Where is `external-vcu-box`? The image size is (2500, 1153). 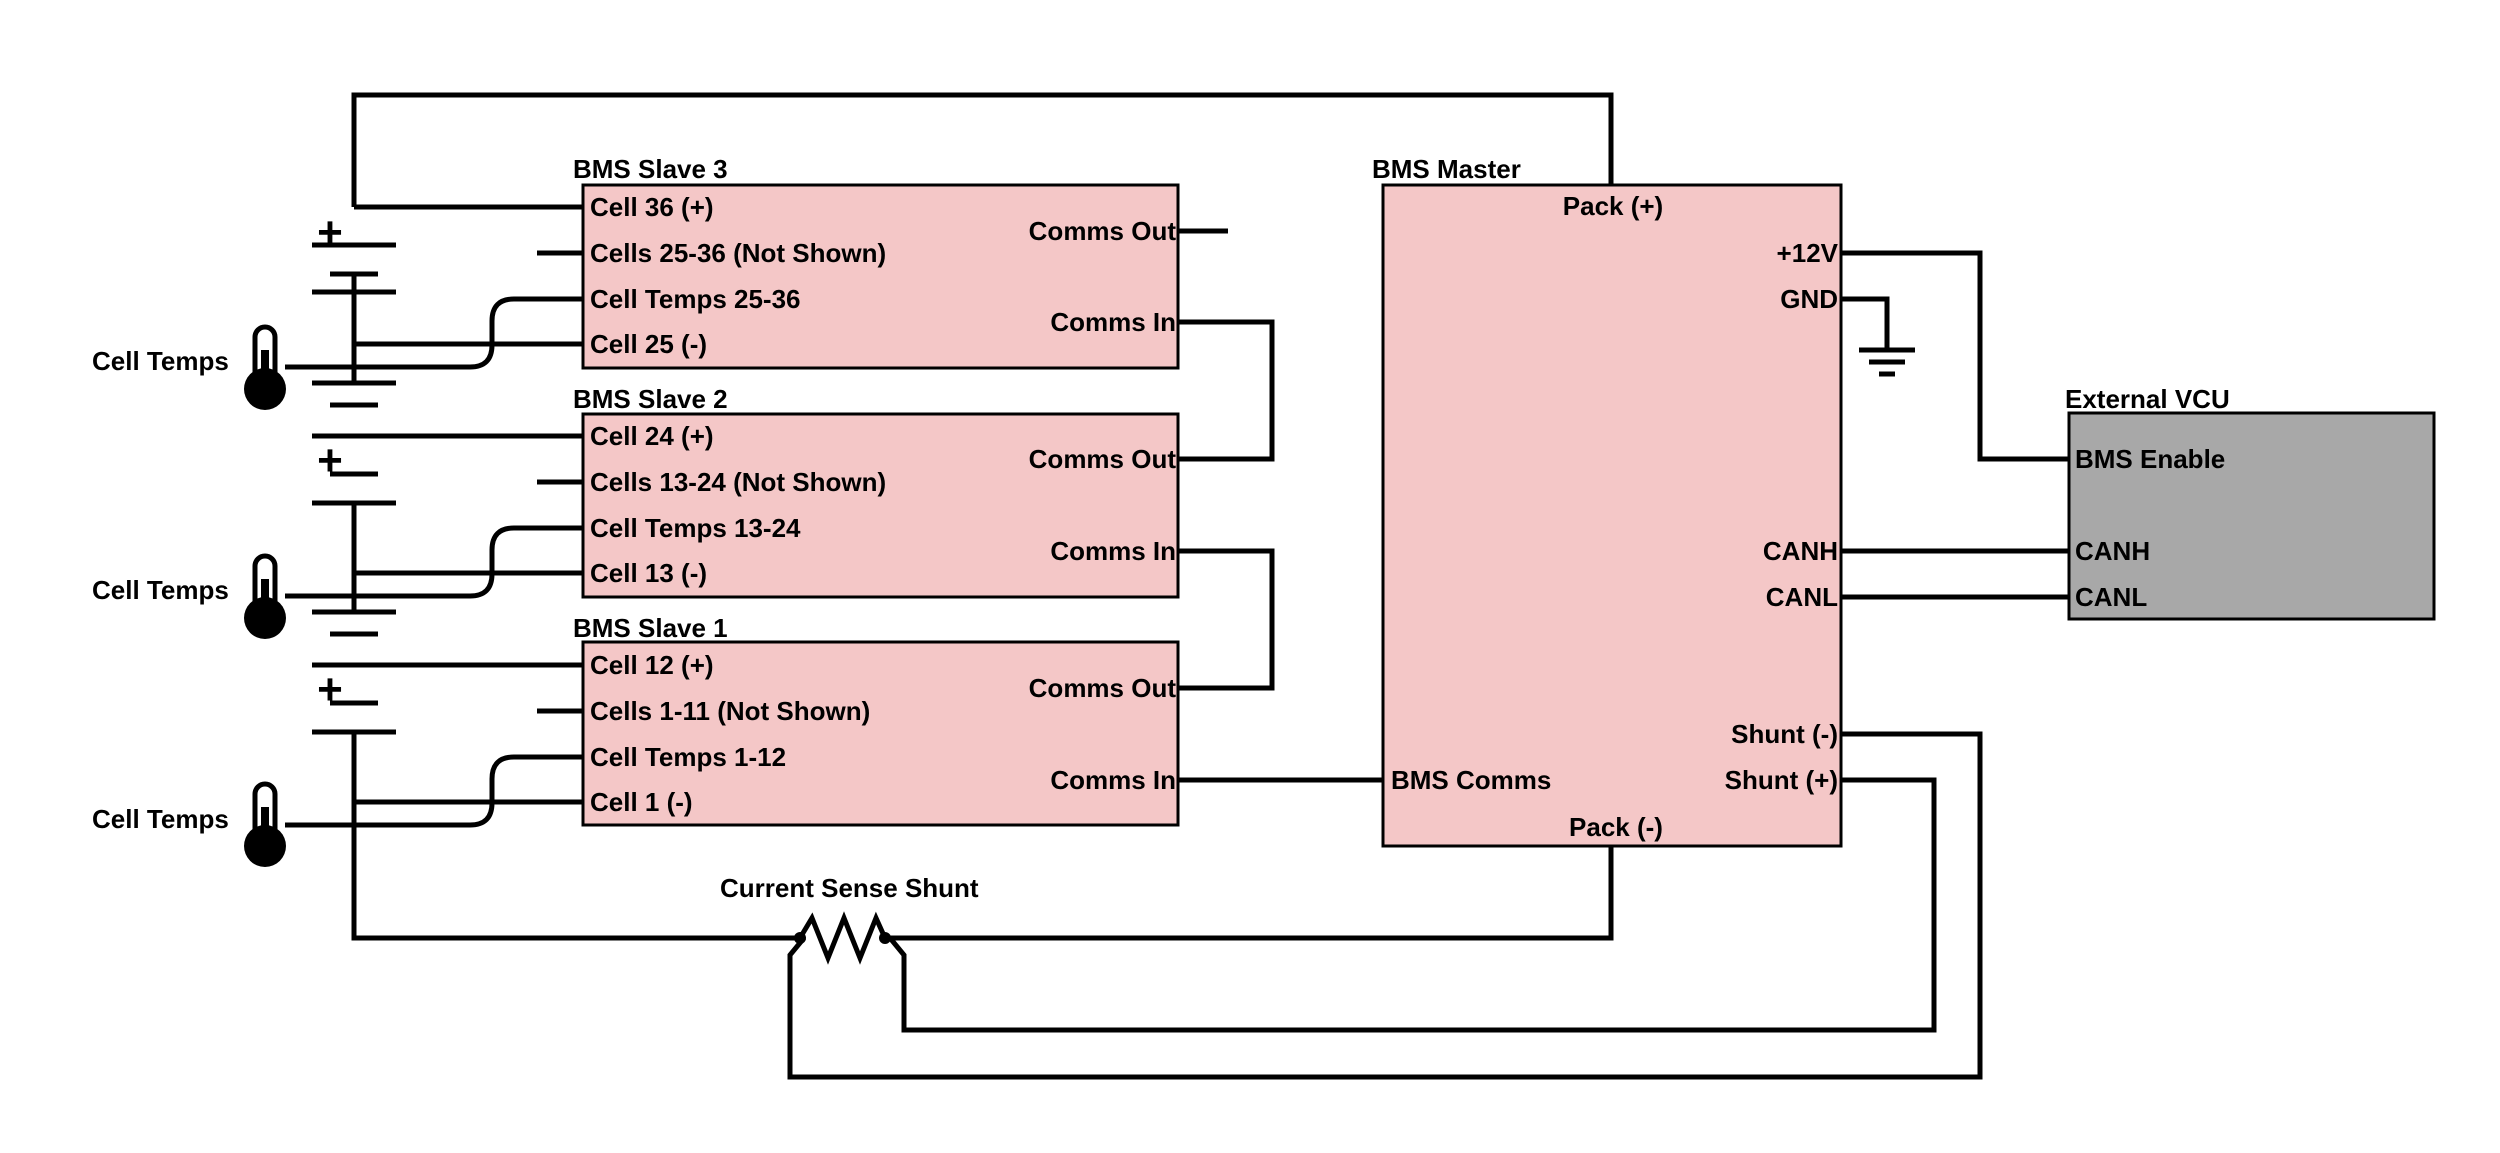
external-vcu-box is located at coordinates (2251, 516).